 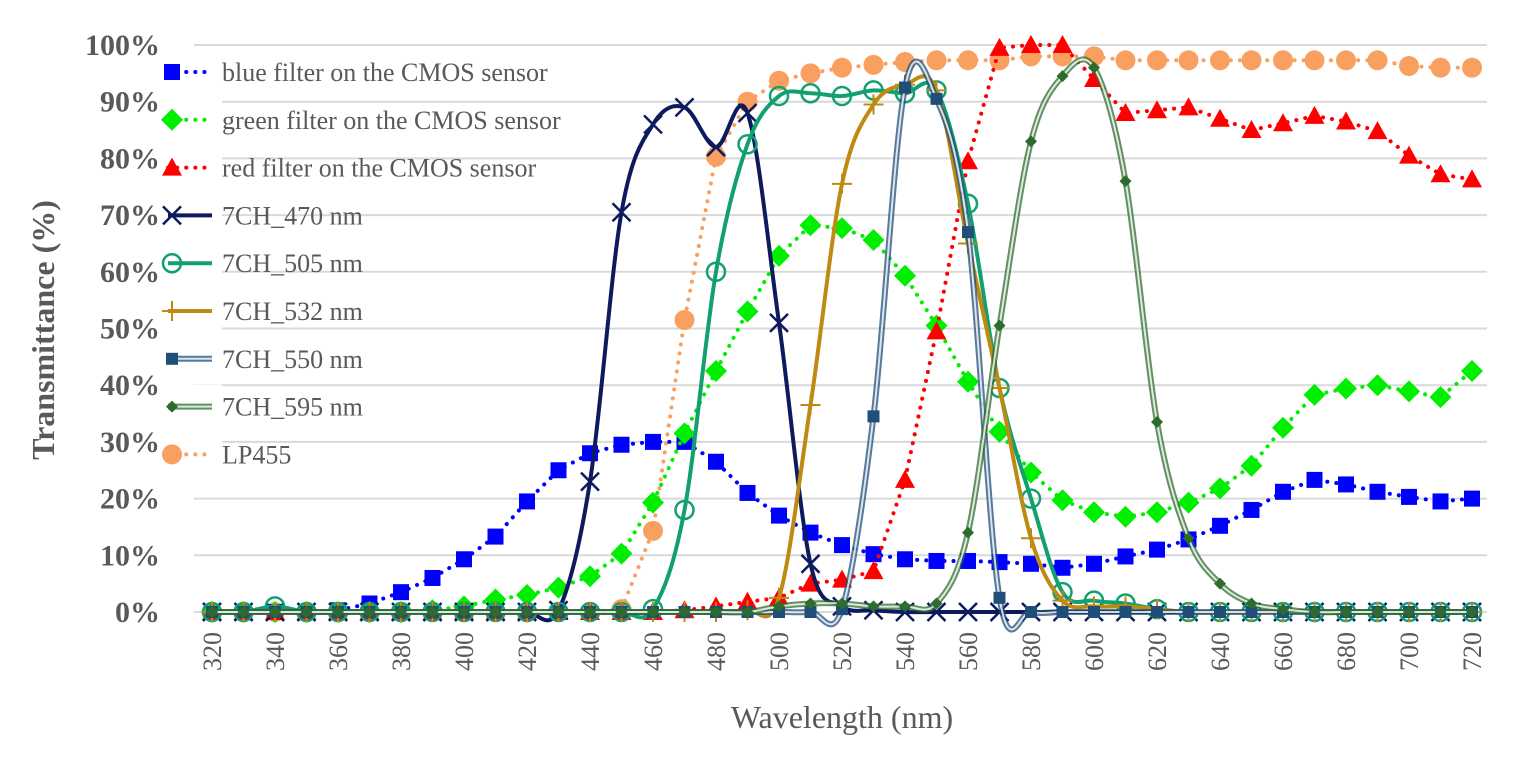 What do you see at coordinates (130, 272) in the screenshot?
I see `y-tick-label: 60%` at bounding box center [130, 272].